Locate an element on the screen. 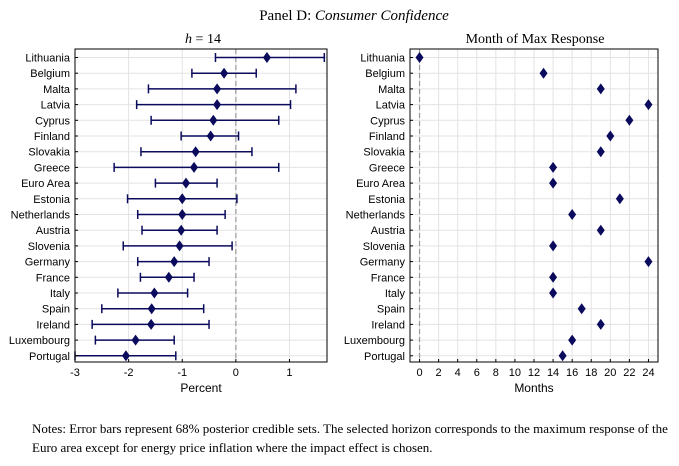  right-xtick-label: 4 is located at coordinates (458, 373).